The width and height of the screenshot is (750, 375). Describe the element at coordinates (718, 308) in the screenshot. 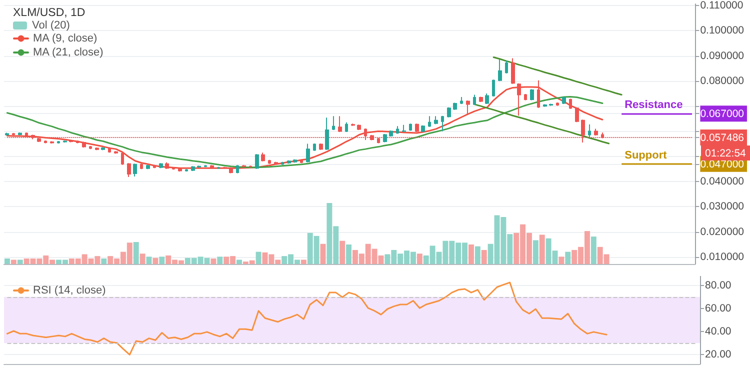

I see `y-tick-label: 60.00` at that location.